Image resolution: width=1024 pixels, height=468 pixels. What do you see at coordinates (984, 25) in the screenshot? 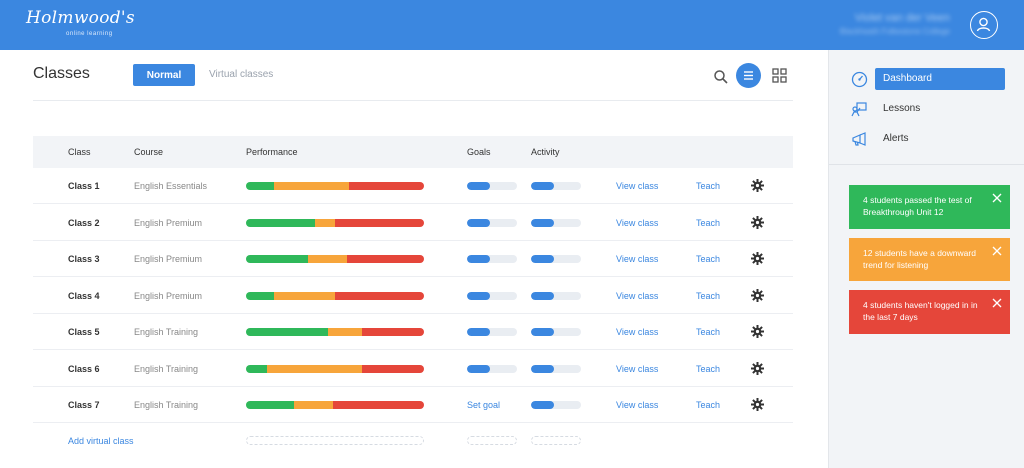
I see `user-avatar-icon` at bounding box center [984, 25].